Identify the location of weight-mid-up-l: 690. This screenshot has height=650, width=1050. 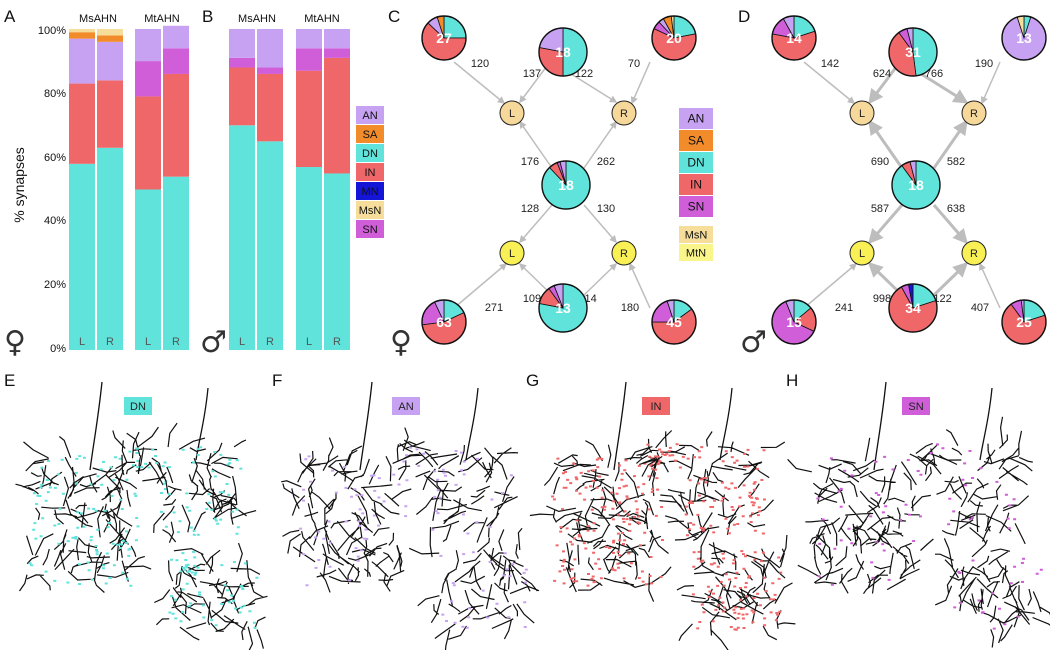
(880, 162).